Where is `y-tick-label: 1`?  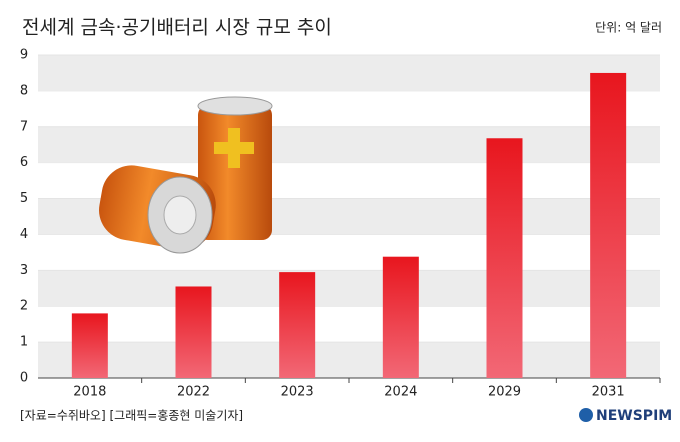
y-tick-label: 1 is located at coordinates (24, 342).